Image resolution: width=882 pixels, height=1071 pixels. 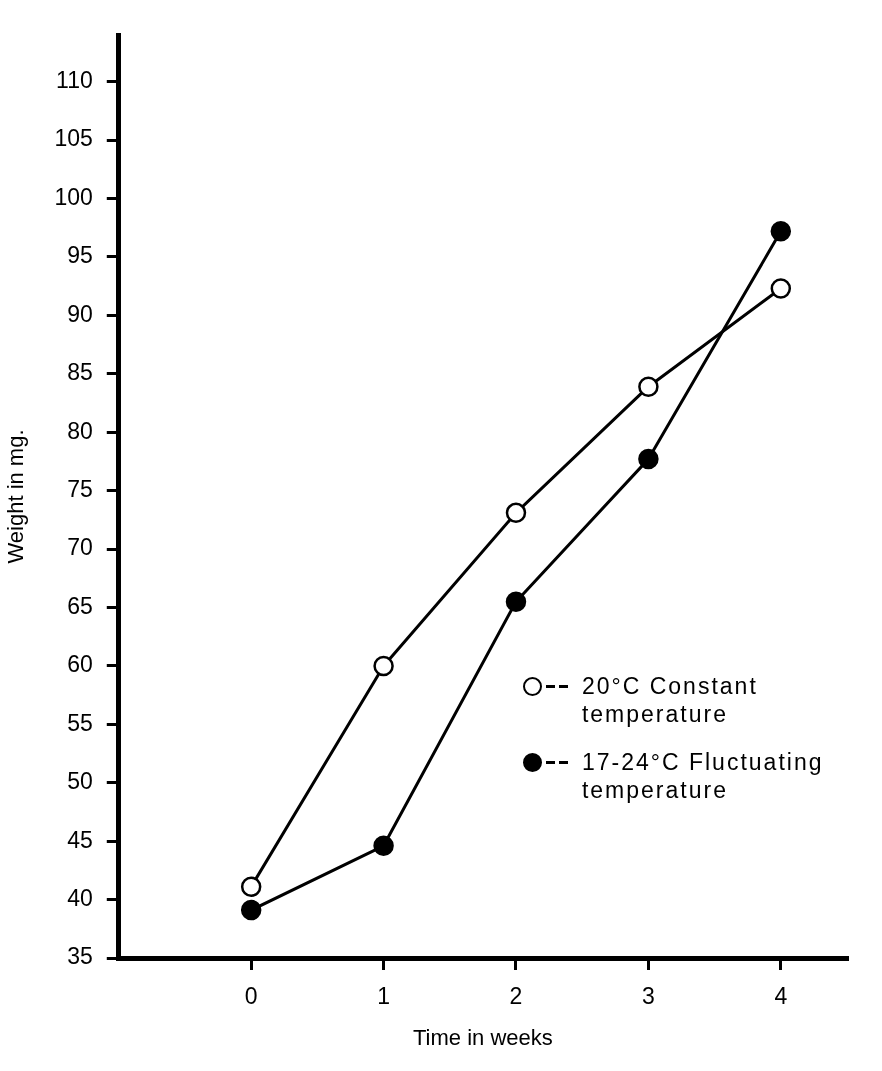 I want to click on x-tick-label: 2, so click(x=516, y=996).